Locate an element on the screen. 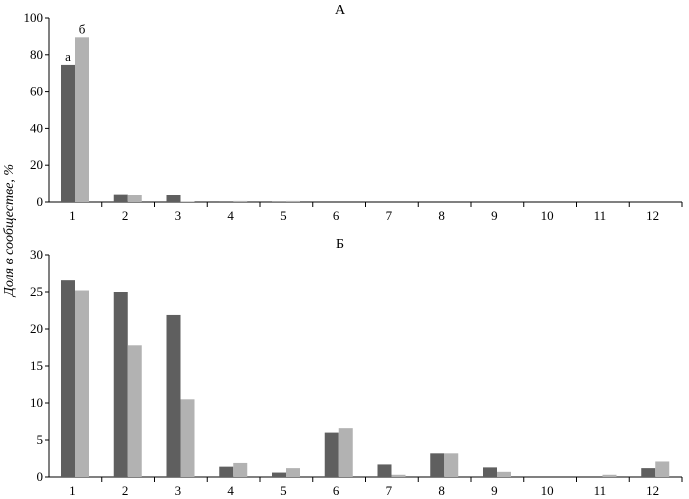 The width and height of the screenshot is (689, 499). y-tick-label: 5 is located at coordinates (40, 439).